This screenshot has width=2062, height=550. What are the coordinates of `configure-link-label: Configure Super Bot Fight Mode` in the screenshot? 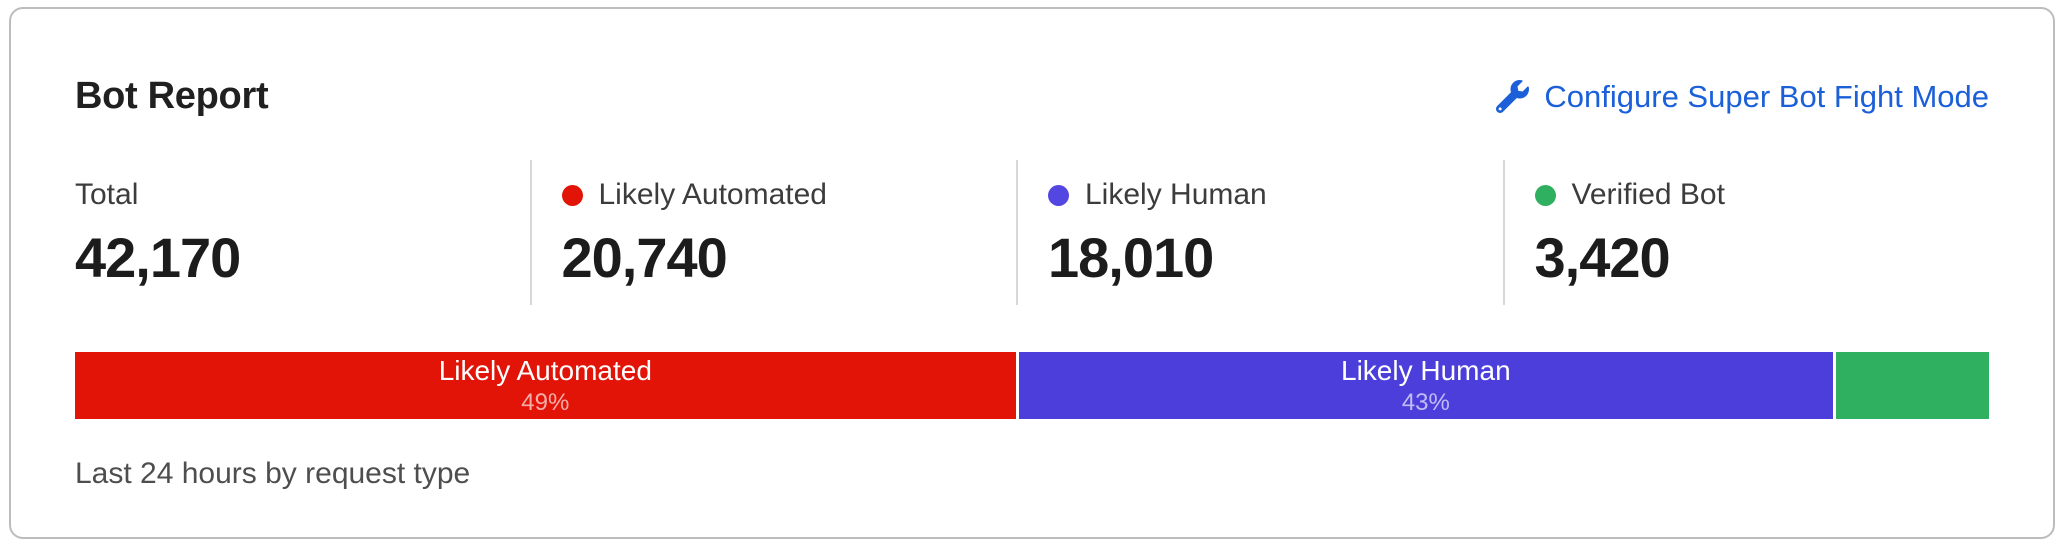 It's located at (1766, 96).